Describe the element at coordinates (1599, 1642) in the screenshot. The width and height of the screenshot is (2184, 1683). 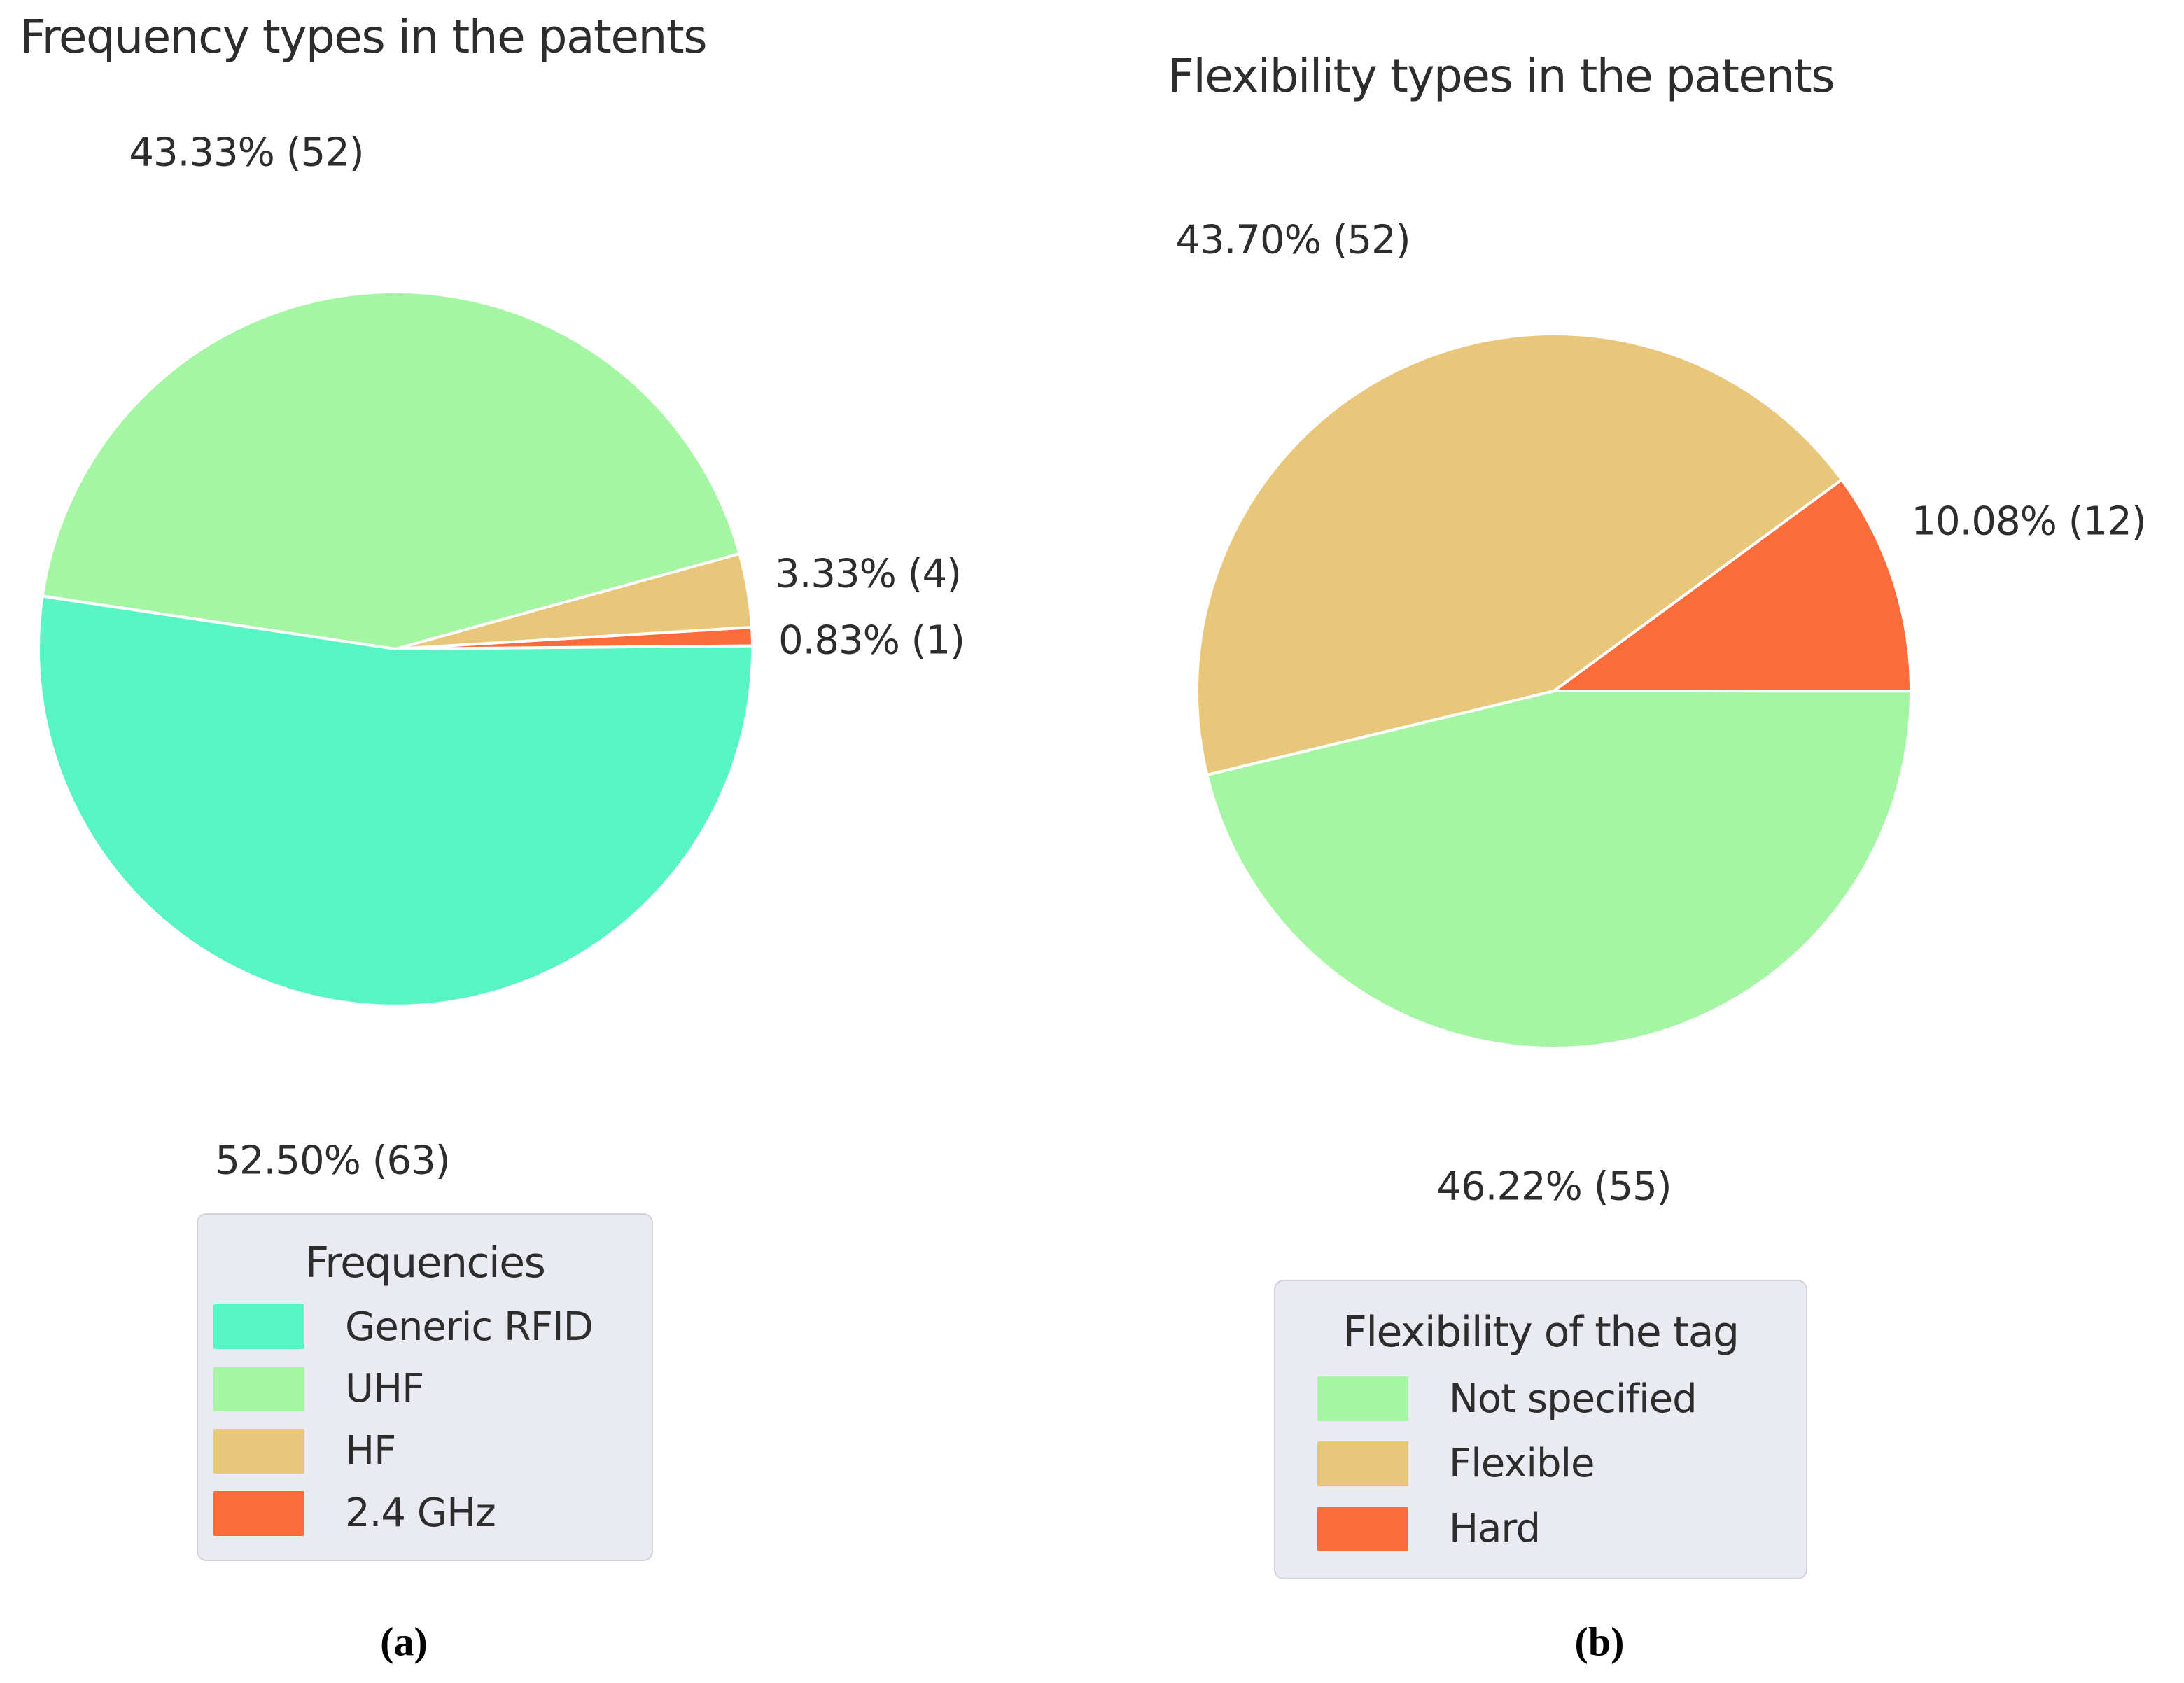
I see `caption-b: (b)` at that location.